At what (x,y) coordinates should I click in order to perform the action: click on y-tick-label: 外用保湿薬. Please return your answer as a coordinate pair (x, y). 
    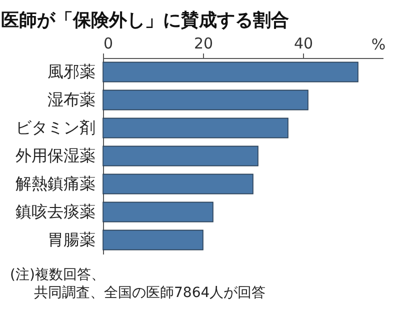
    Looking at the image, I should click on (56, 155).